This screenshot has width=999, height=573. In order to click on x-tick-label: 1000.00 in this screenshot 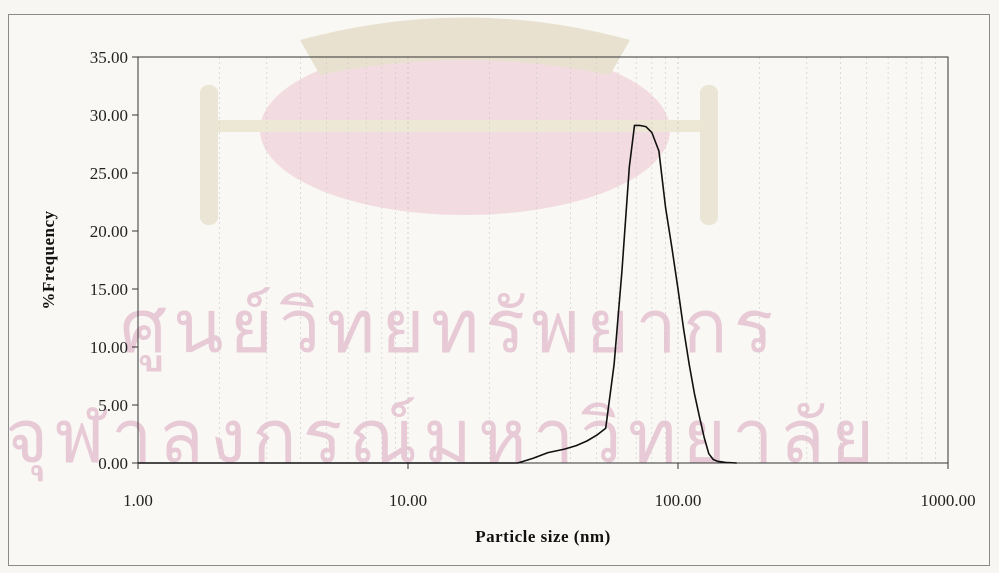, I will do `click(947, 500)`.